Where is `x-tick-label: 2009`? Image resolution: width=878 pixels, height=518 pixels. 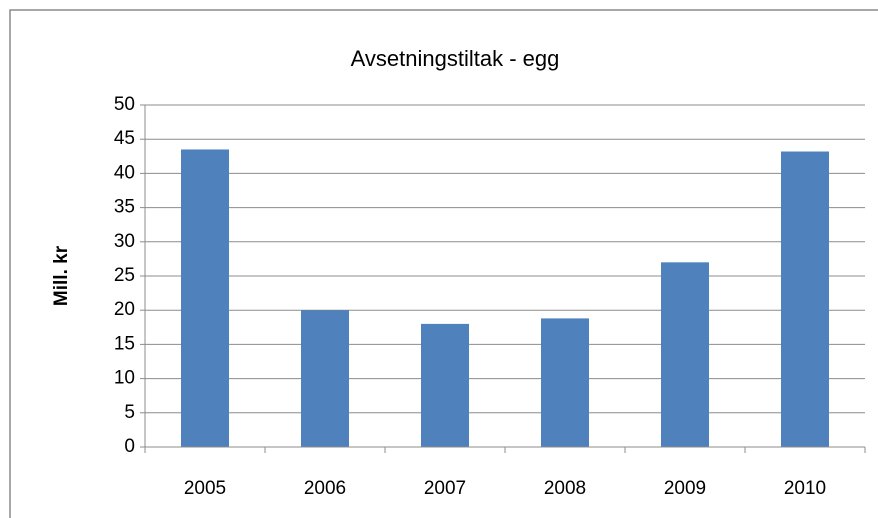
x-tick-label: 2009 is located at coordinates (685, 488).